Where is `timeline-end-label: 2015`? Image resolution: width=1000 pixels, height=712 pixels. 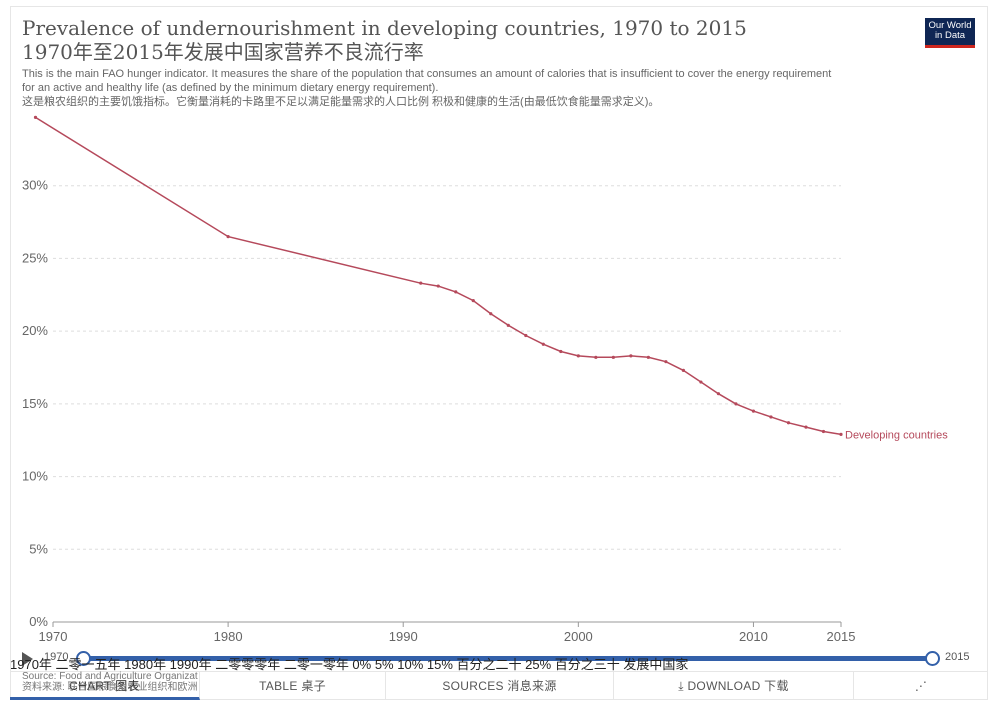
timeline-end-label: 2015 is located at coordinates (957, 657).